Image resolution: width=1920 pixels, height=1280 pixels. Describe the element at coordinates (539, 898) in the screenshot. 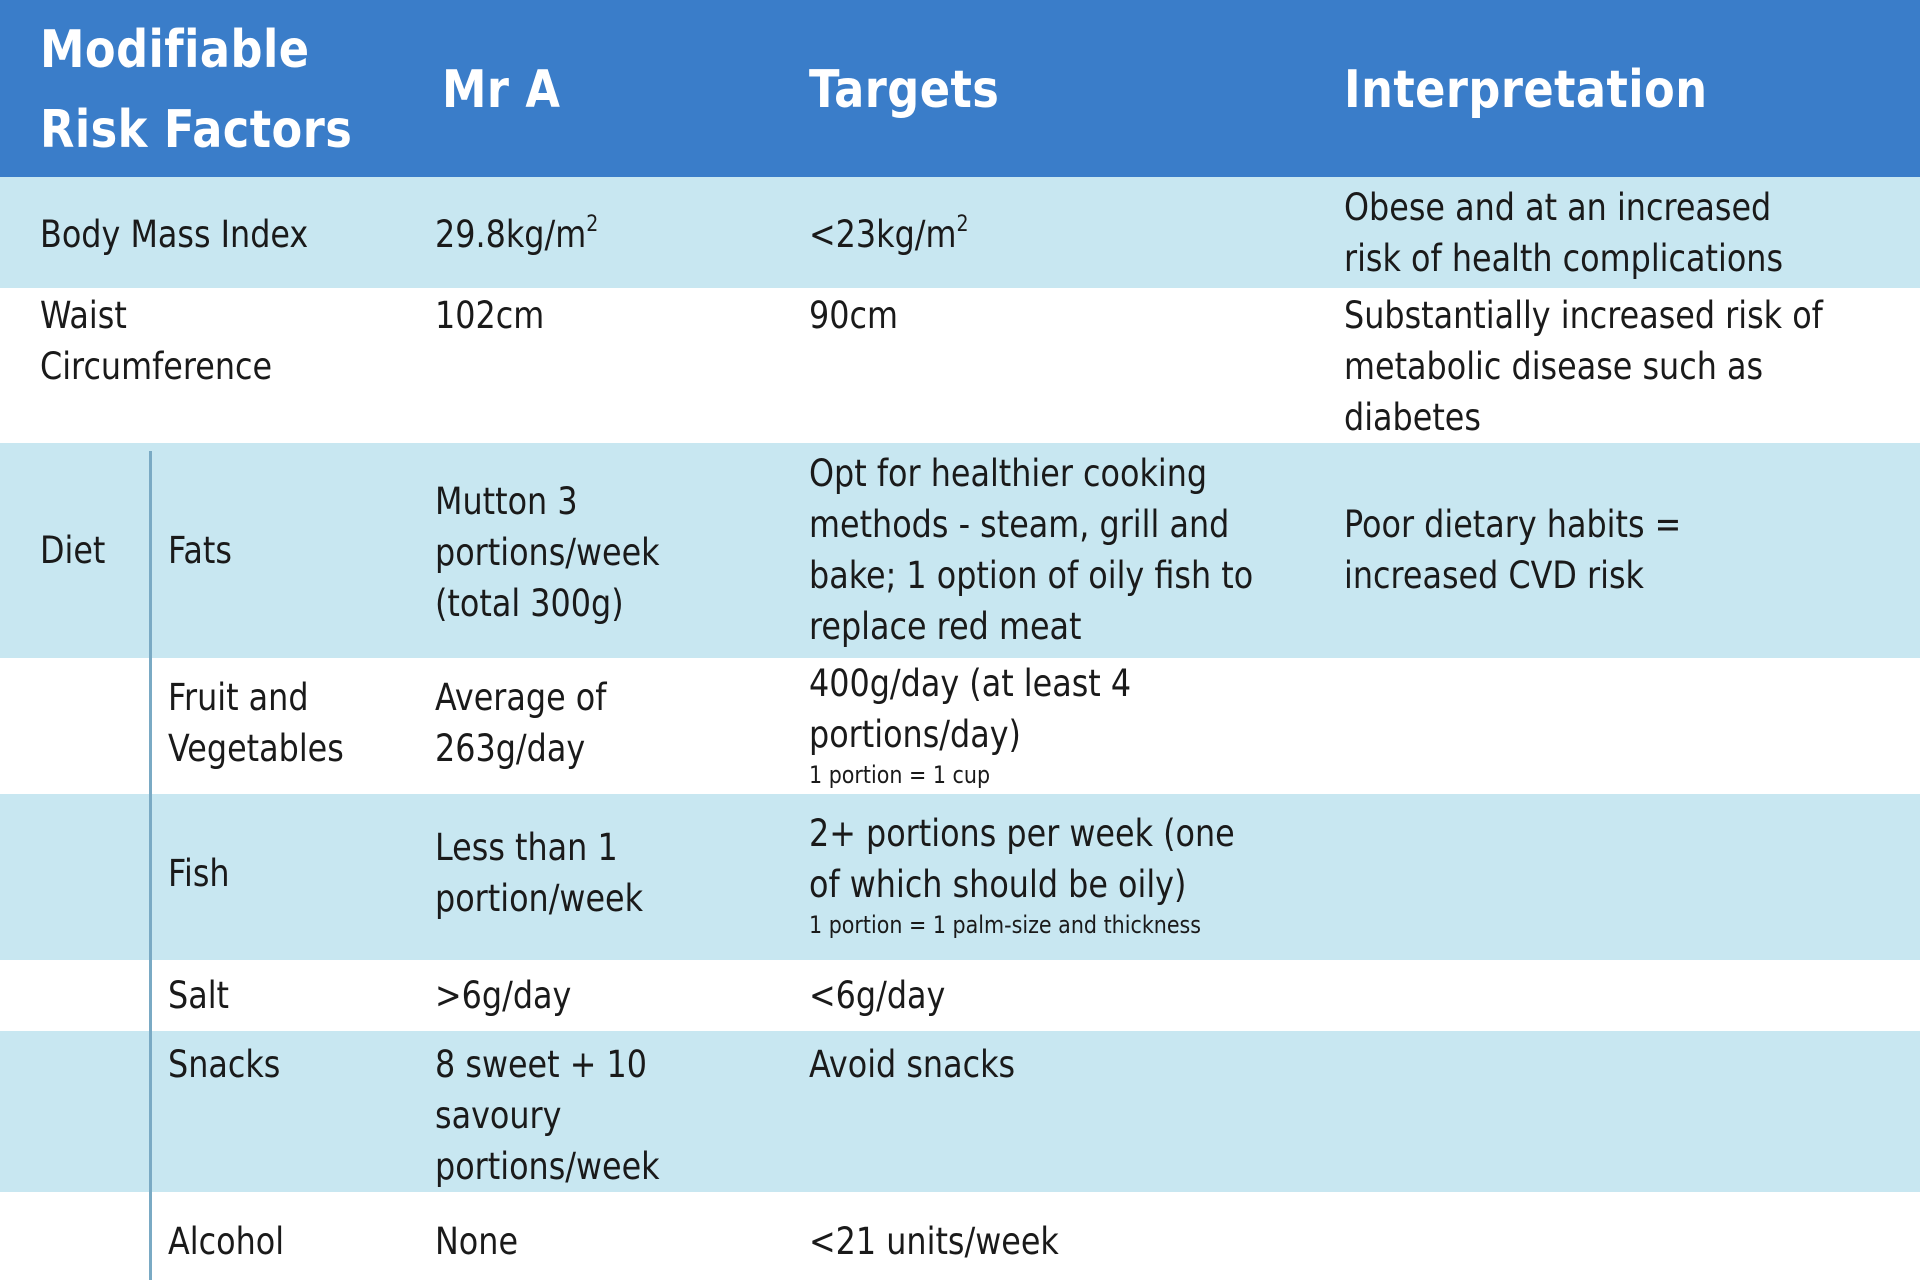

I see `mr-a-fish-line2: portion/week` at that location.